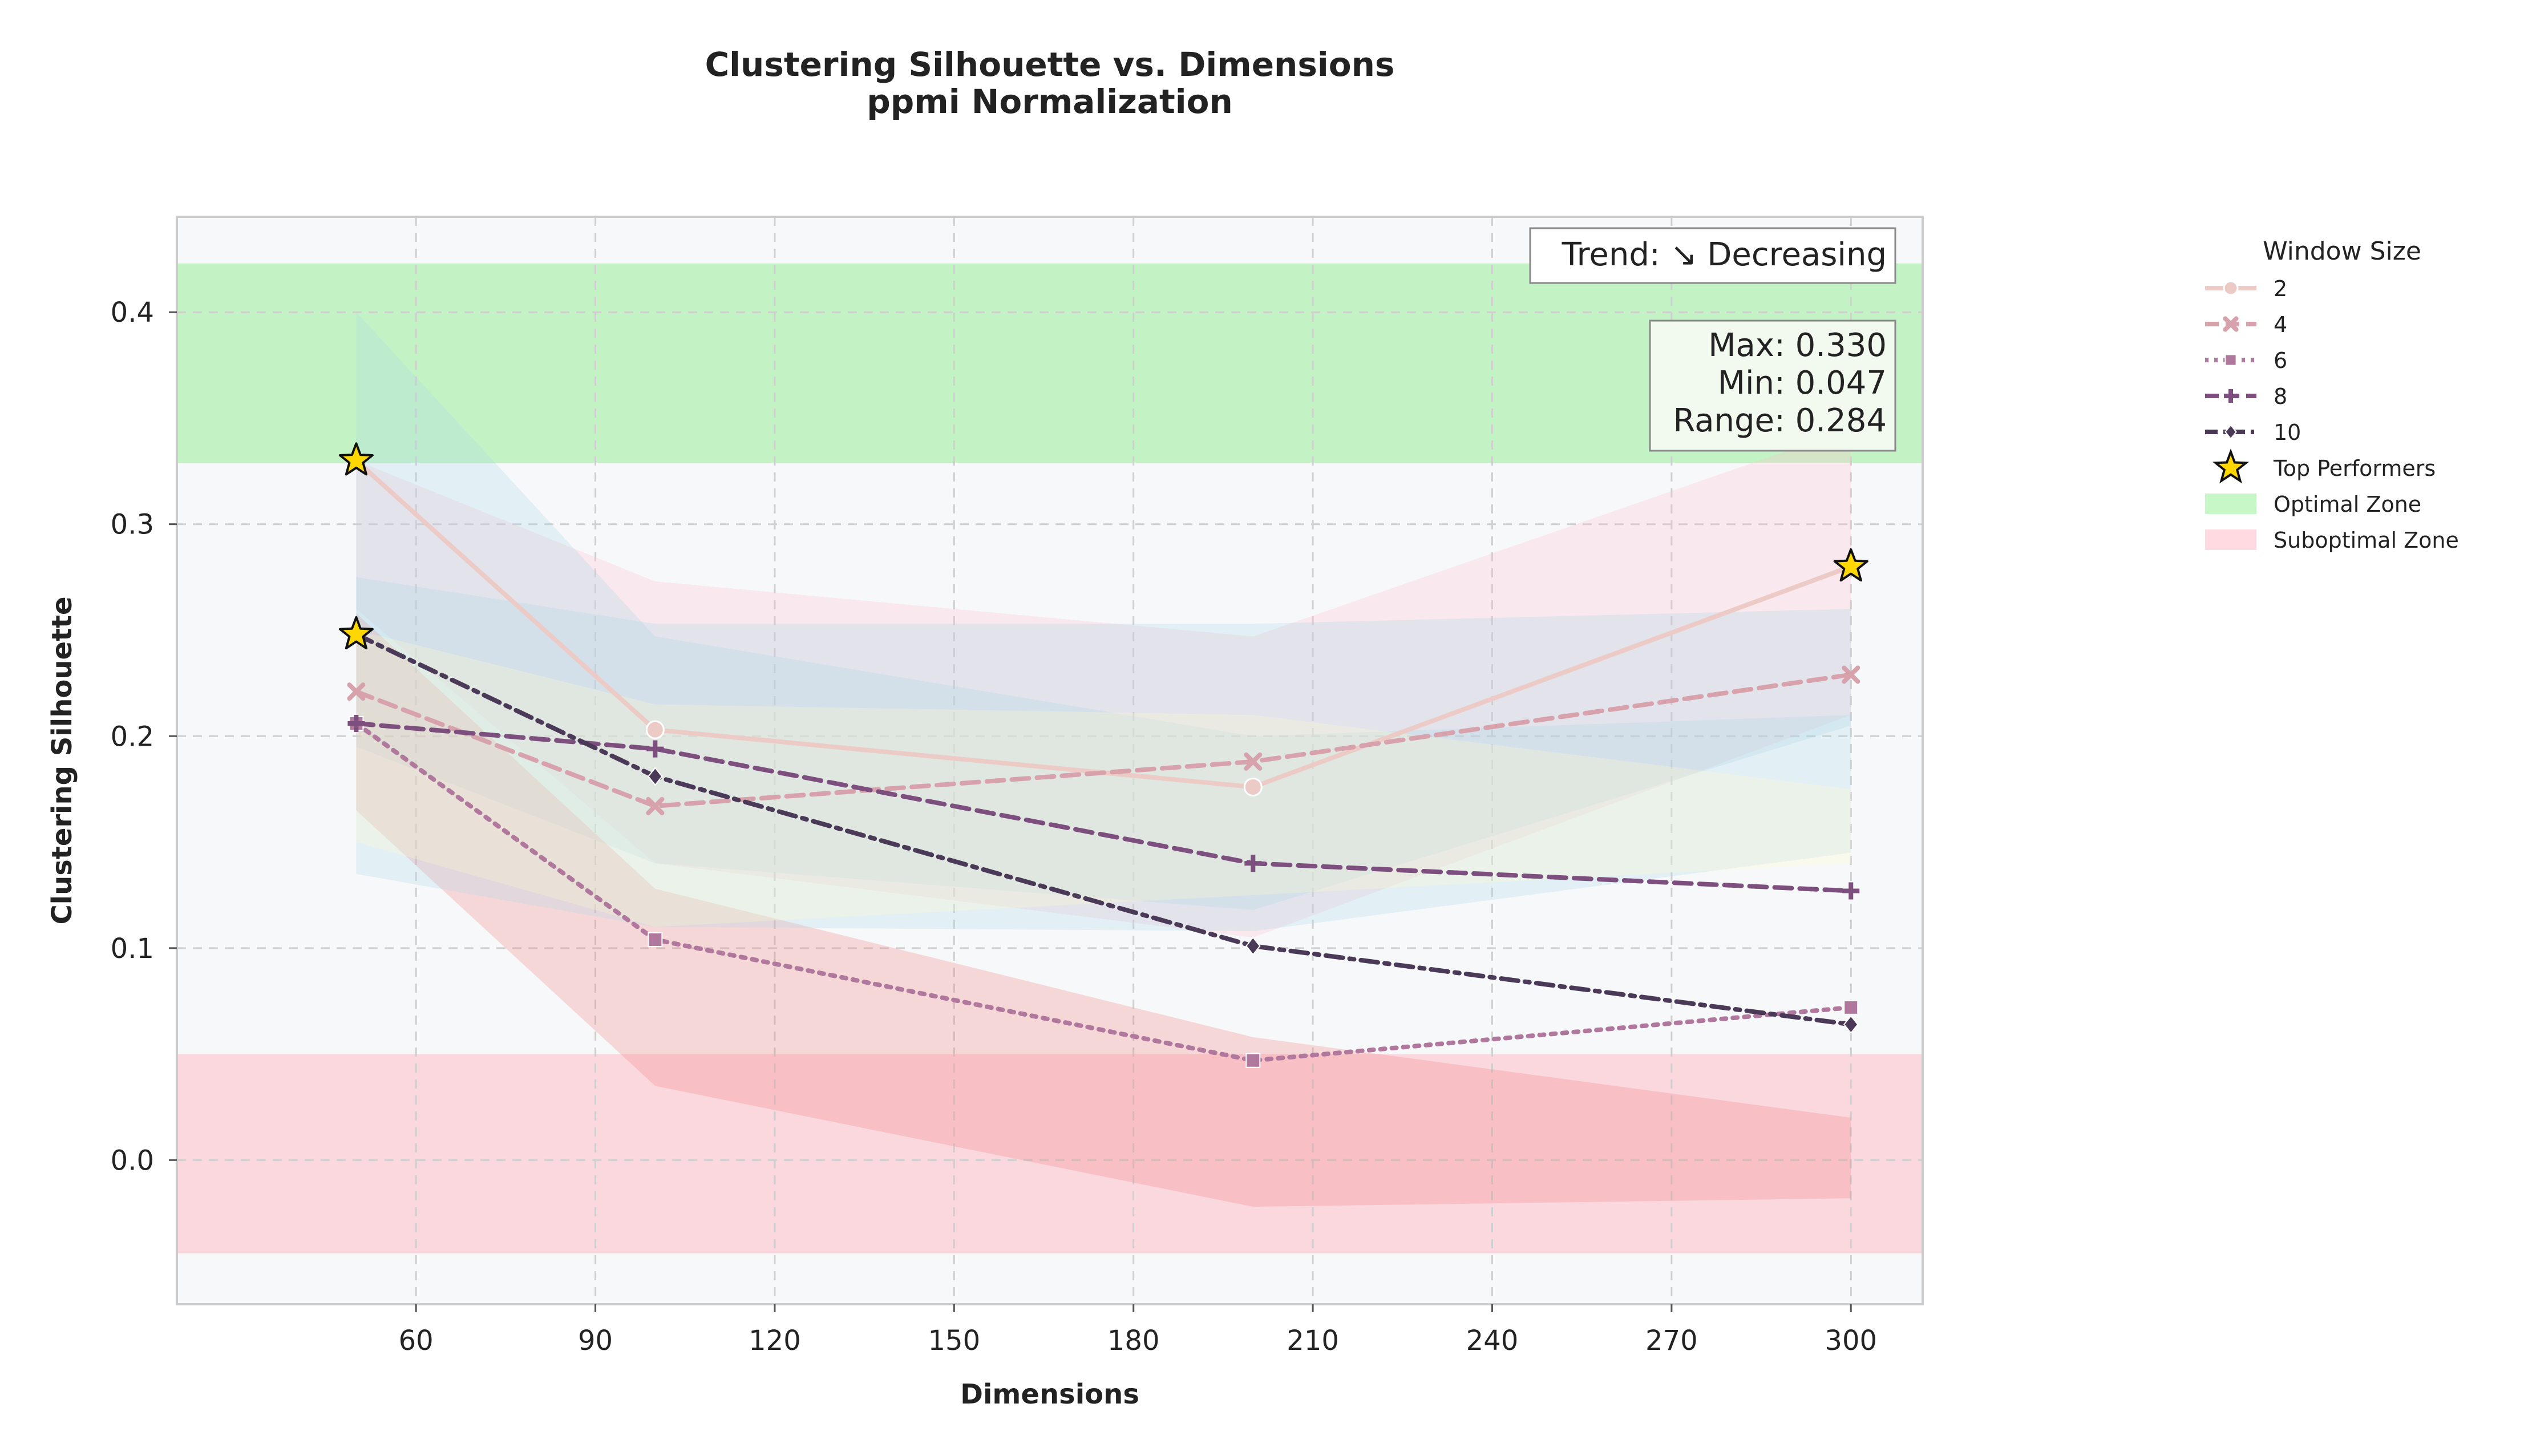 The height and width of the screenshot is (1456, 2524). What do you see at coordinates (1050, 101) in the screenshot?
I see `chart-subtitle: ppmi Normalization` at bounding box center [1050, 101].